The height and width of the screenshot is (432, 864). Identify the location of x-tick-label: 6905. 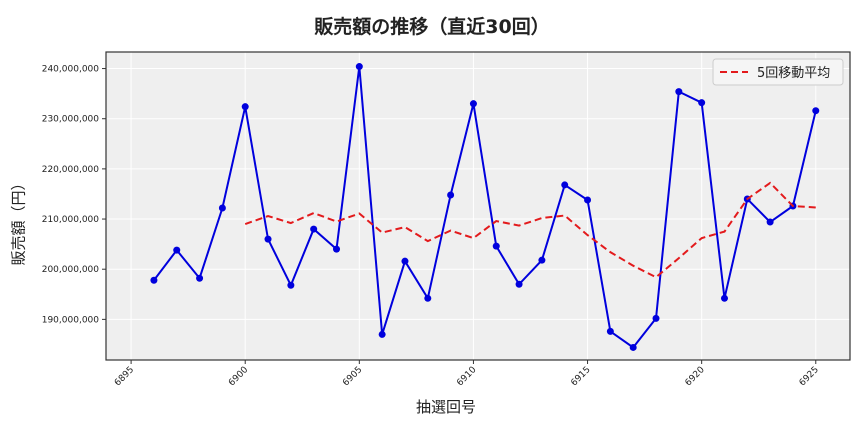
(352, 376).